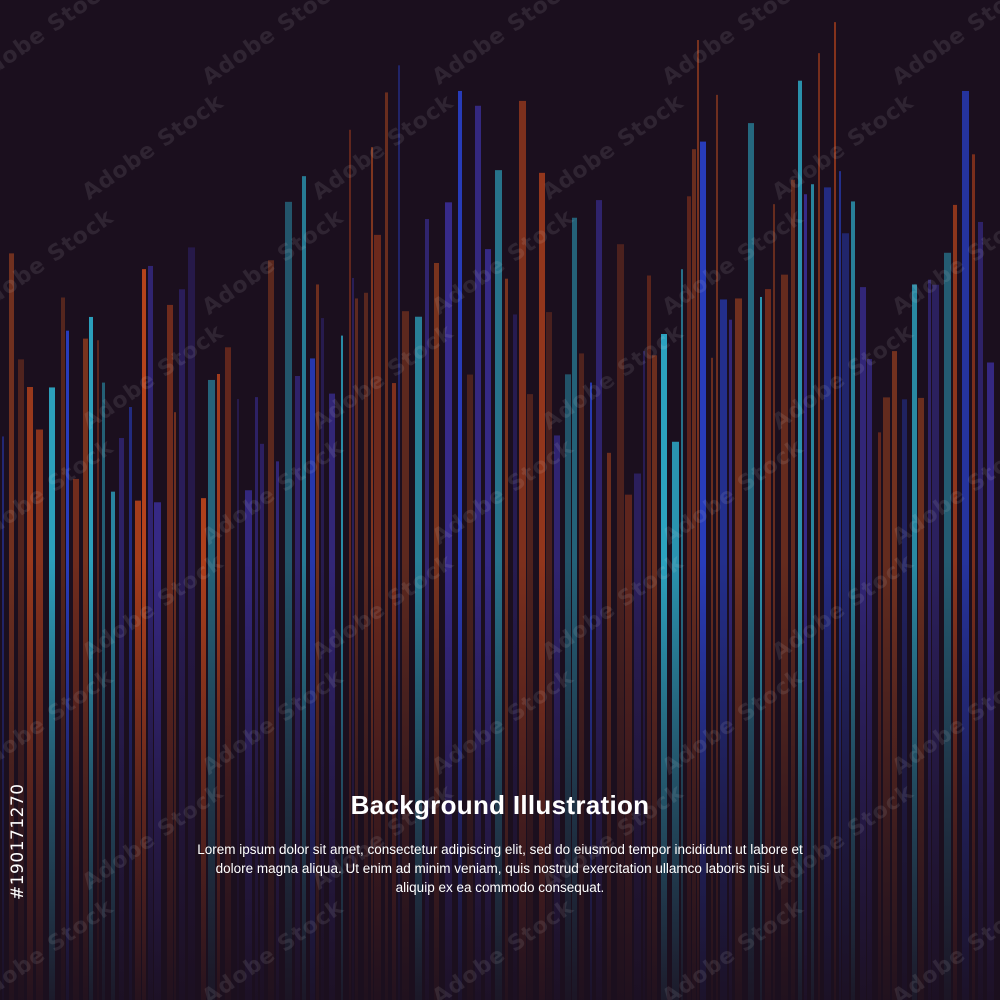 This screenshot has width=1000, height=1000. I want to click on stock-id-label: #190171270, so click(18, 841).